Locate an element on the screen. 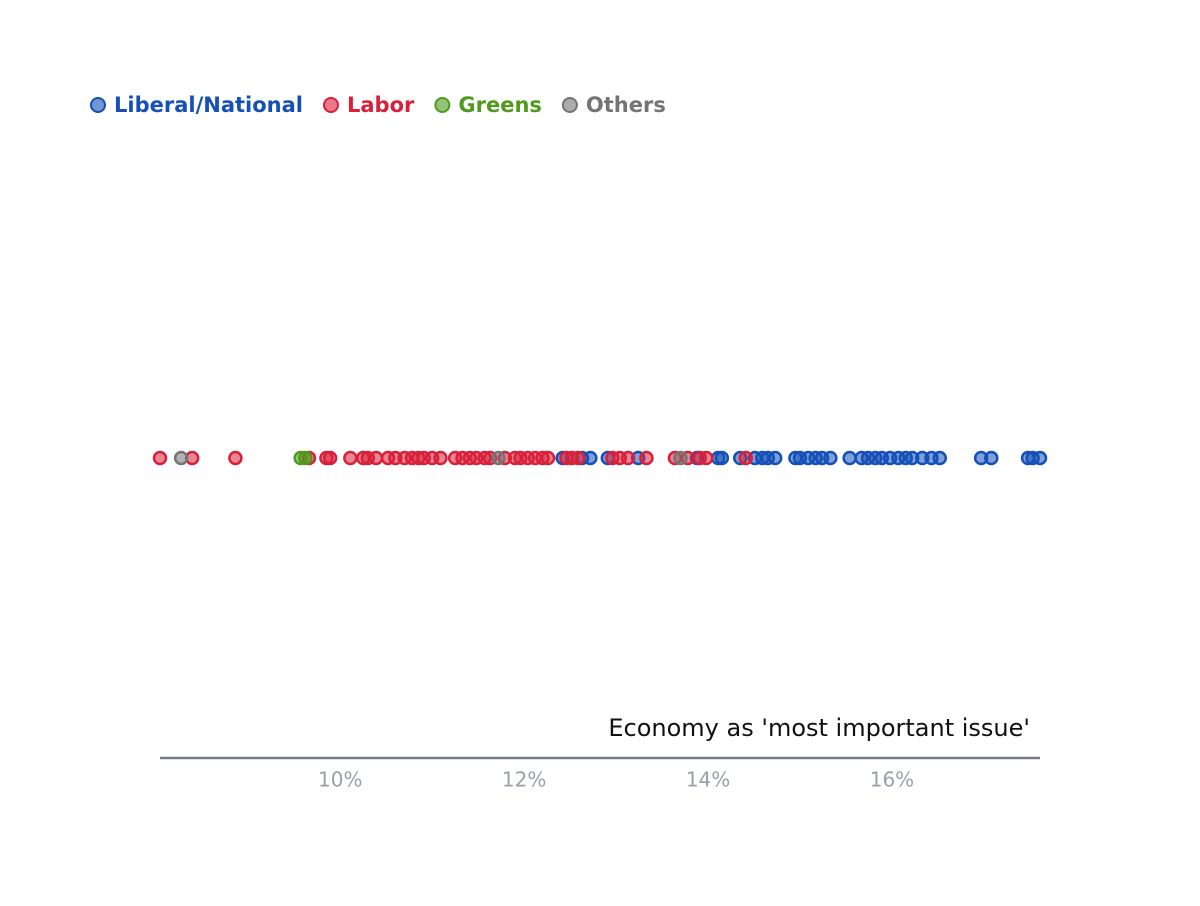 The height and width of the screenshot is (906, 1200). legend-label: Greens is located at coordinates (500, 105).